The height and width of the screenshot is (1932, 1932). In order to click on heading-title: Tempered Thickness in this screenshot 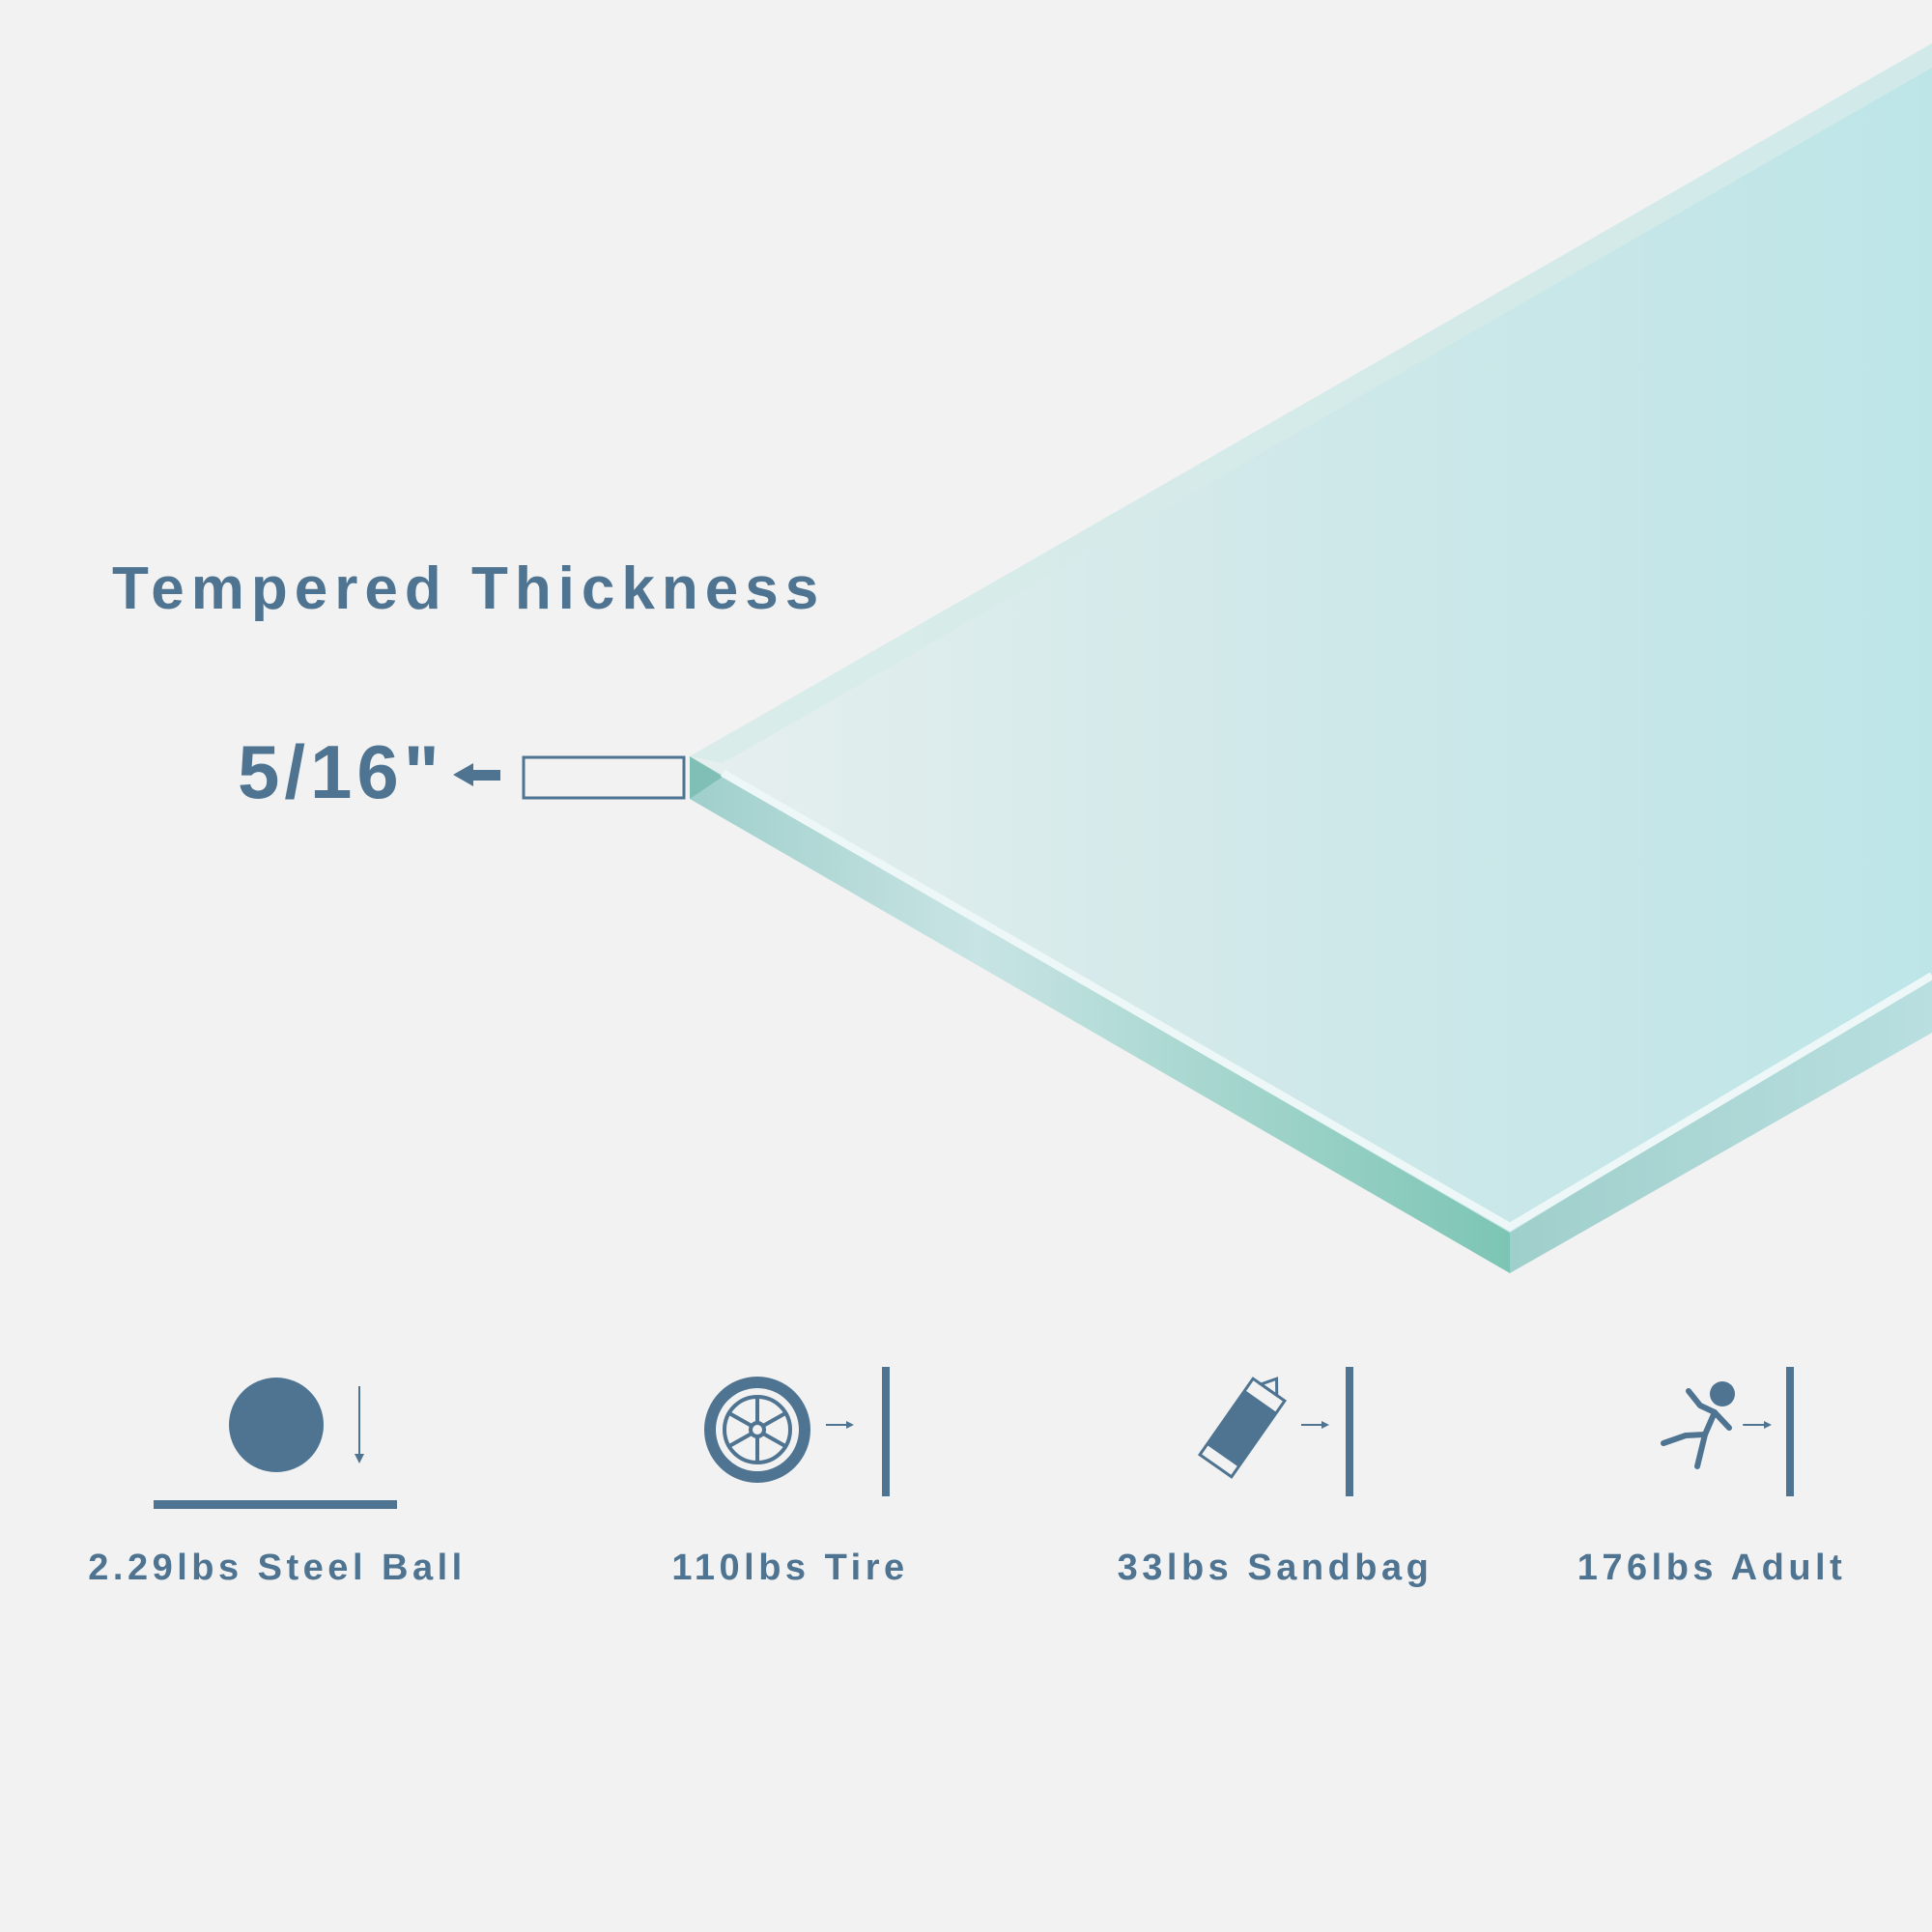, I will do `click(469, 588)`.